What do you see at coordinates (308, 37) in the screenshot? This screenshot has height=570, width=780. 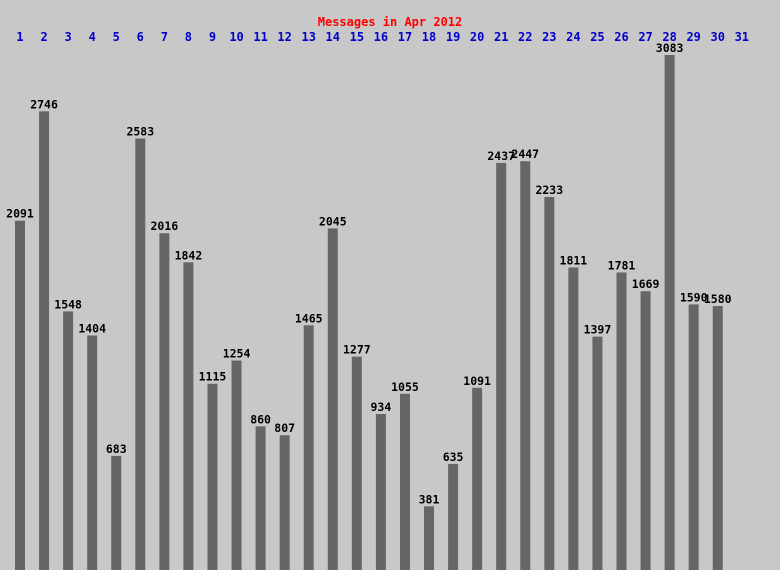 I see `day-label: 13` at bounding box center [308, 37].